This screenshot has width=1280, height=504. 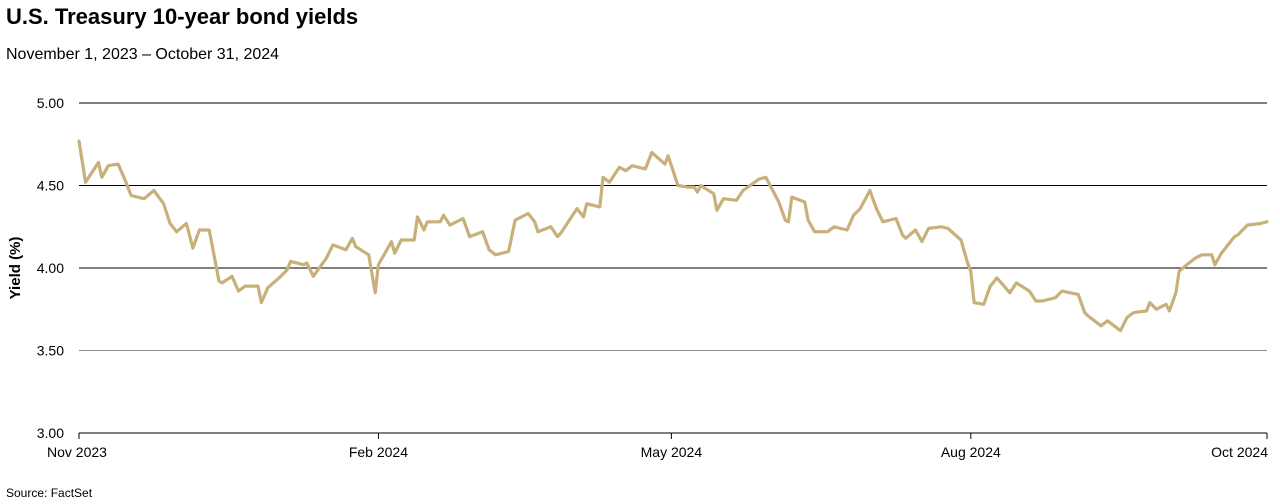 I want to click on x-tick-label: Feb 2024, so click(x=378, y=452).